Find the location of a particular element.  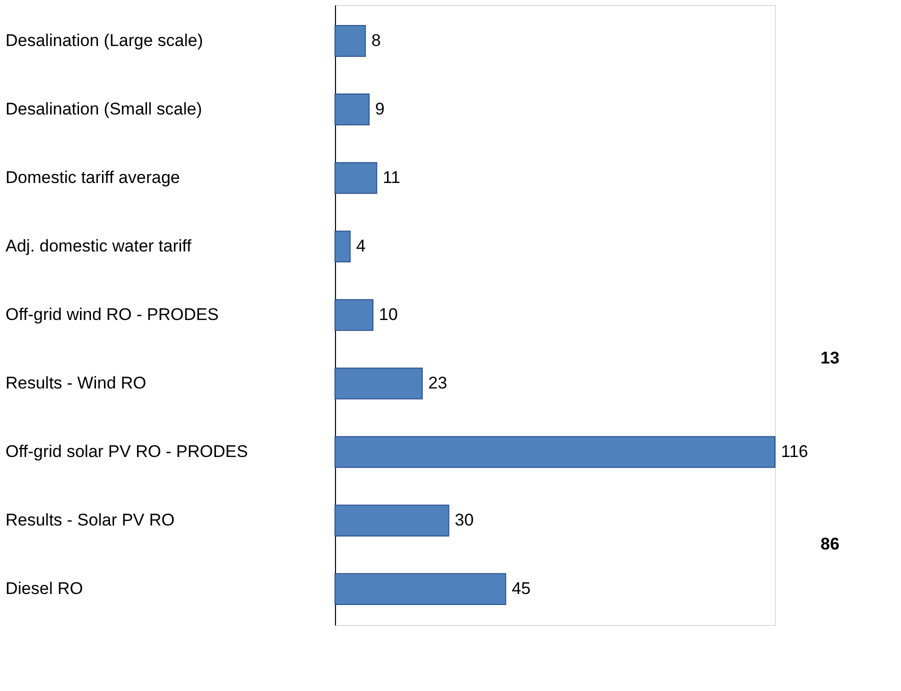

data-label: 23 is located at coordinates (438, 383).